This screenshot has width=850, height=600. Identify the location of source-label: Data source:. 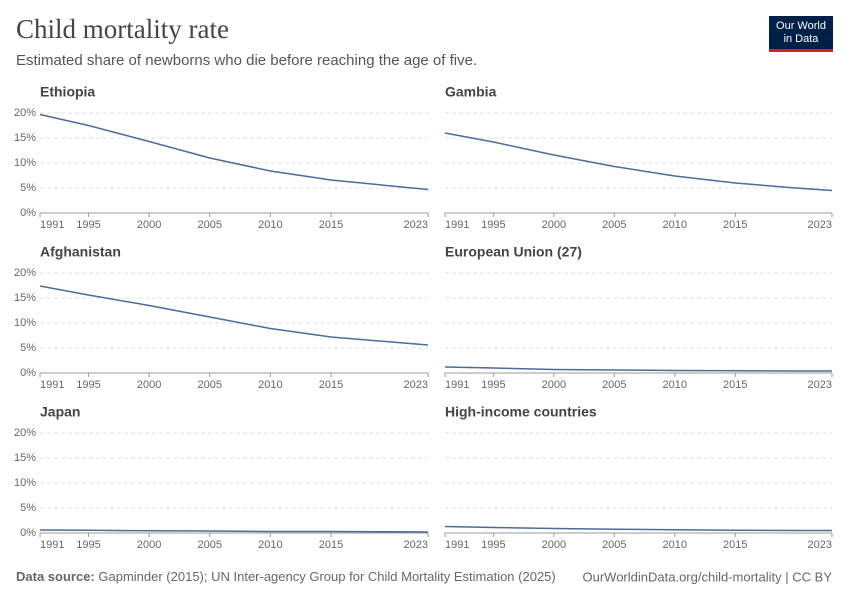
(55, 576).